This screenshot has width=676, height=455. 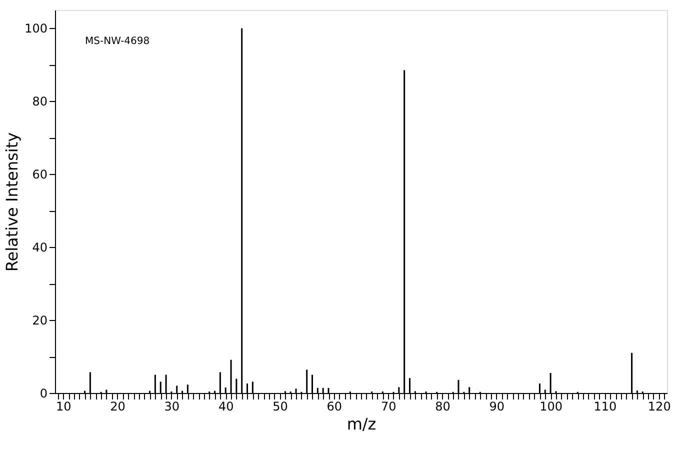 What do you see at coordinates (40, 175) in the screenshot?
I see `y-tick-label: 60` at bounding box center [40, 175].